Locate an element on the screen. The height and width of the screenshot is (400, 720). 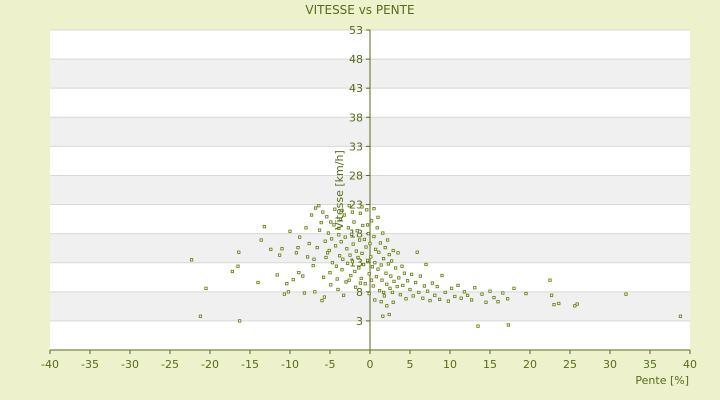
y-tick-label: 48 is located at coordinates (356, 59).